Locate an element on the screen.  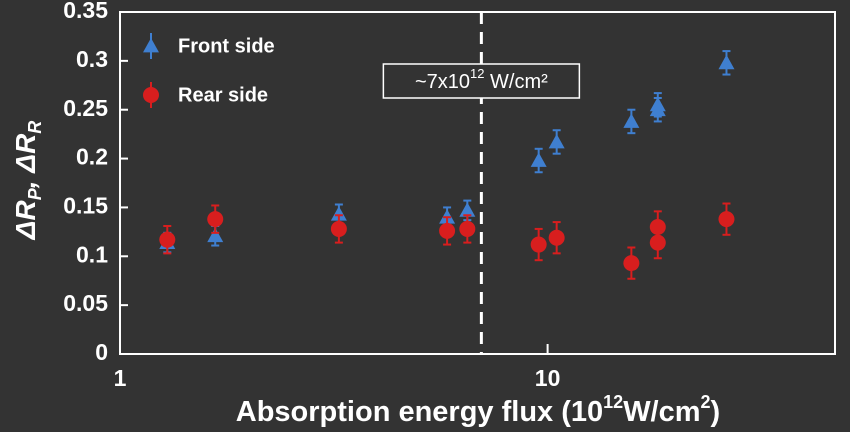
y-label-sub: R is located at coordinates (35, 127).